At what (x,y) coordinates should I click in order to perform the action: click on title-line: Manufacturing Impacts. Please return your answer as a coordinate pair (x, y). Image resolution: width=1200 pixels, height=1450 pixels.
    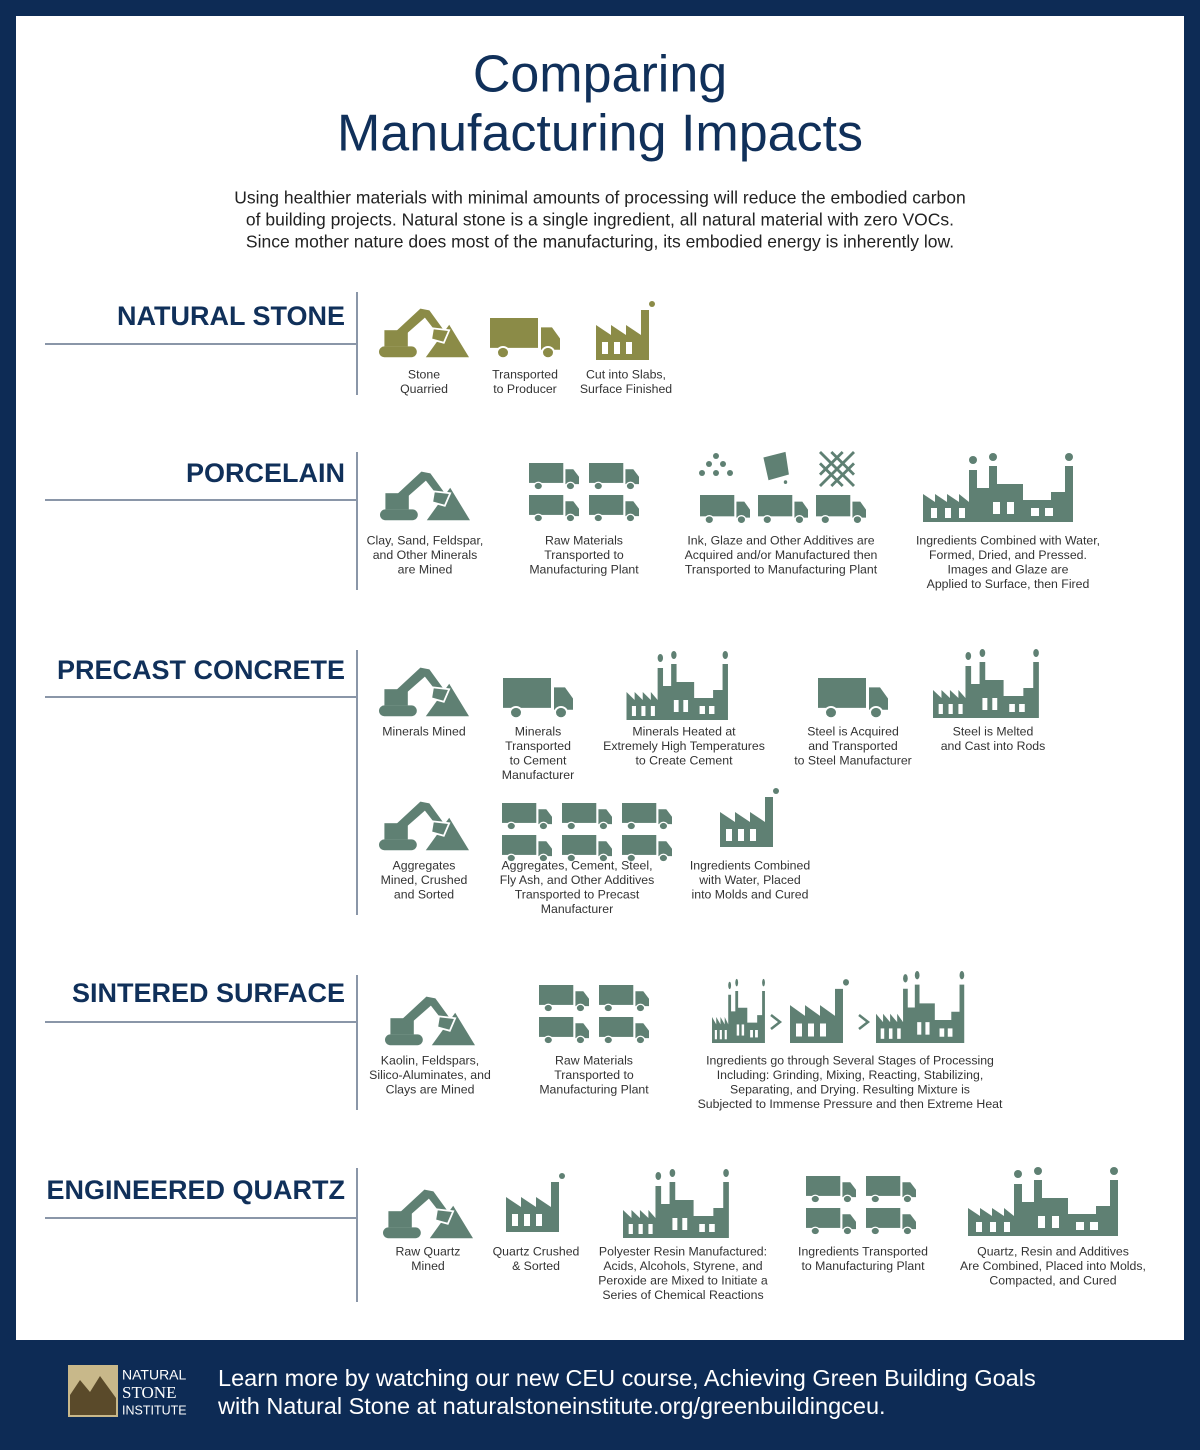
    Looking at the image, I should click on (600, 134).